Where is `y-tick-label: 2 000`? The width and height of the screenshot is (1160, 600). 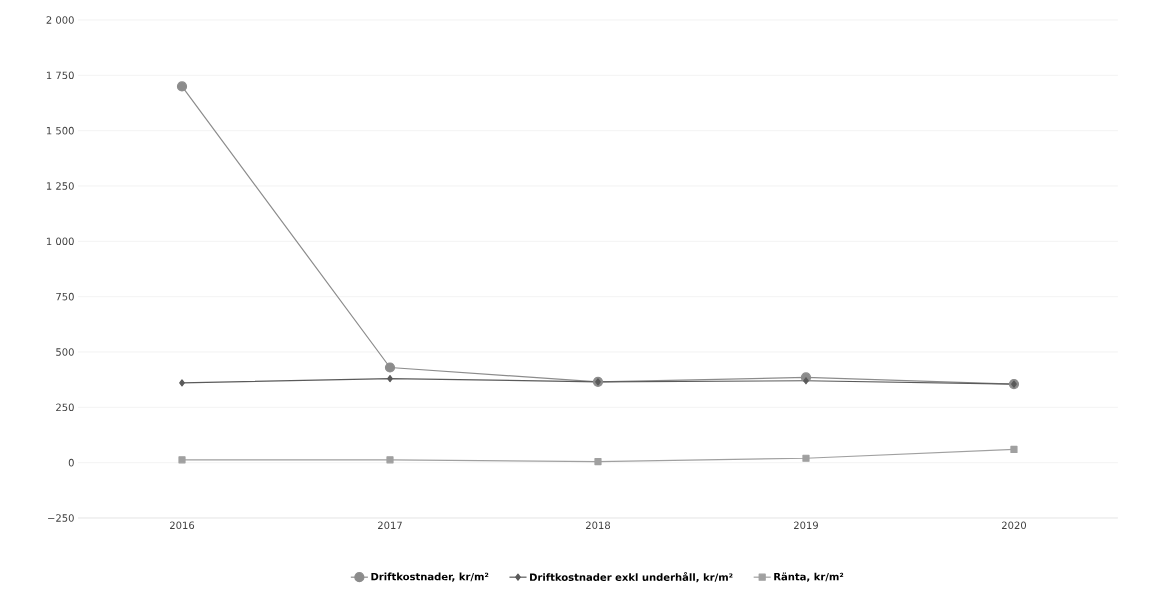 y-tick-label: 2 000 is located at coordinates (60, 20).